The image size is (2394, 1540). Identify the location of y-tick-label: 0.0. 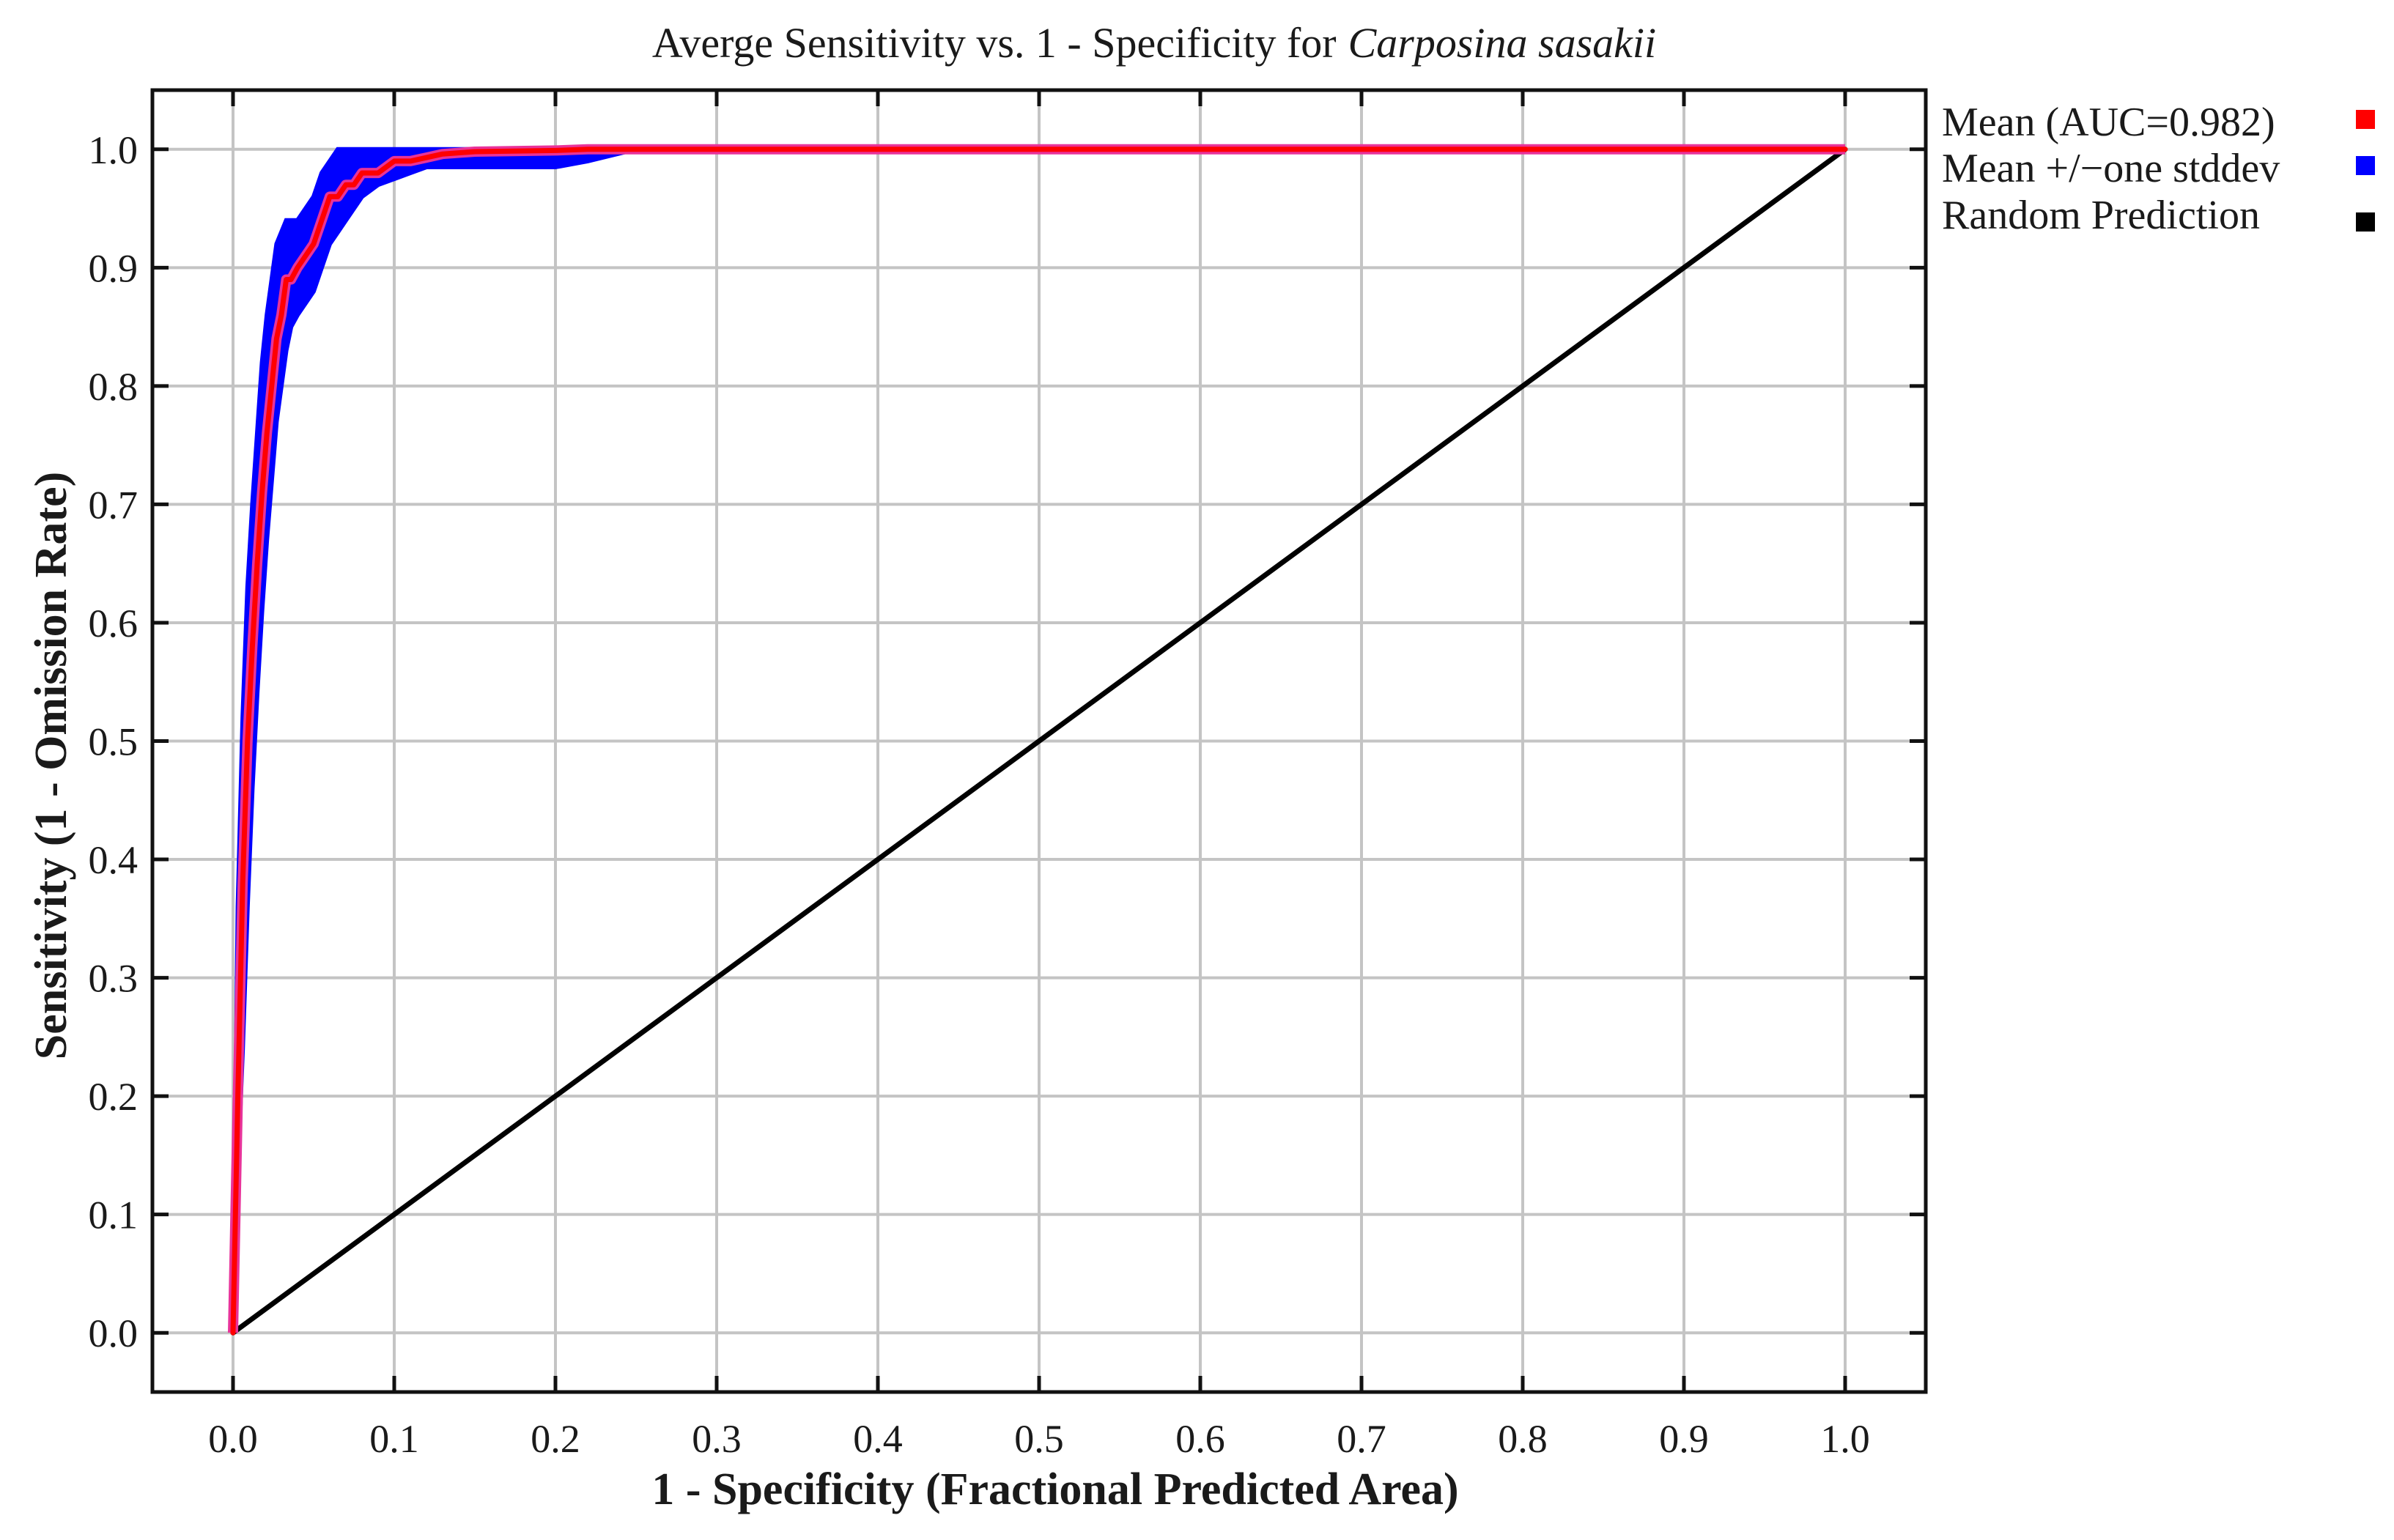
(113, 1333).